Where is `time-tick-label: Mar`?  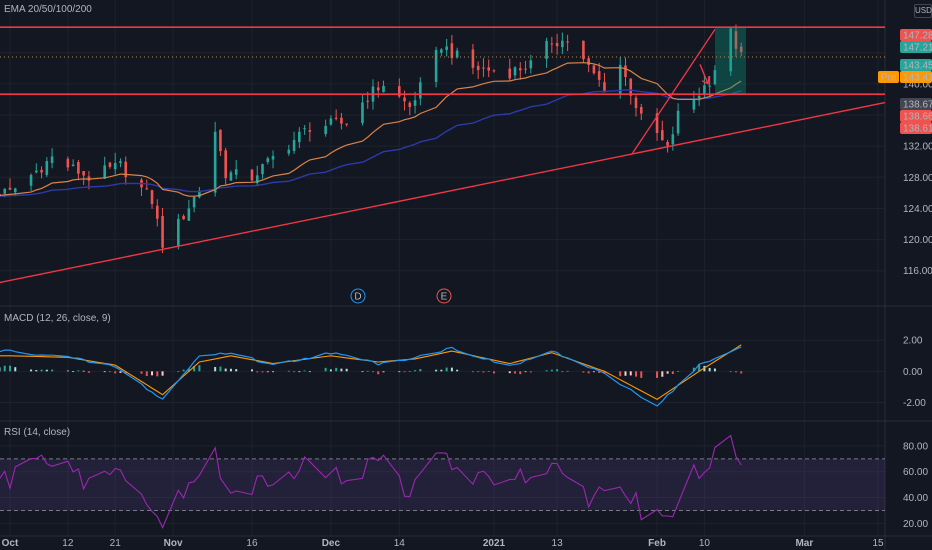 time-tick-label: Mar is located at coordinates (804, 543).